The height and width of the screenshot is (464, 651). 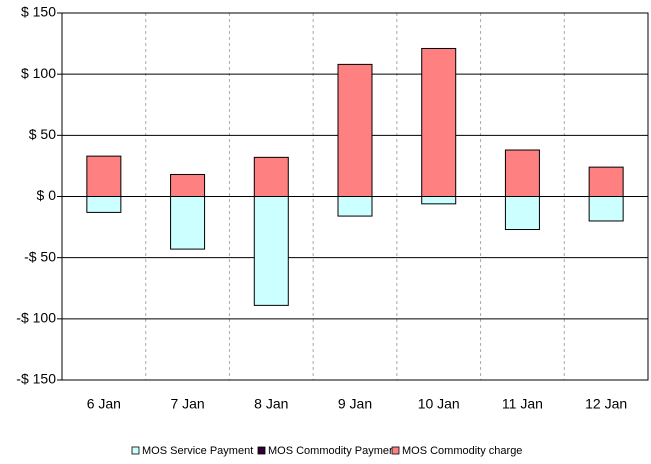 What do you see at coordinates (333, 451) in the screenshot?
I see `legend-label: MOS Commodity Payment` at bounding box center [333, 451].